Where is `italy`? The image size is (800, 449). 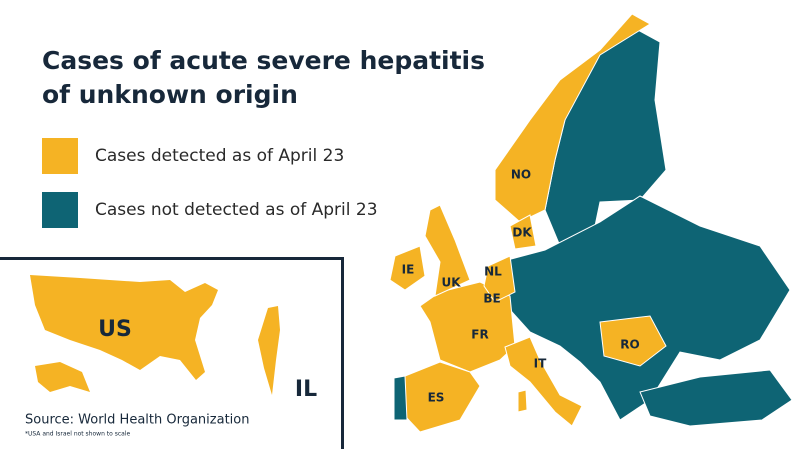 italy is located at coordinates (543, 381).